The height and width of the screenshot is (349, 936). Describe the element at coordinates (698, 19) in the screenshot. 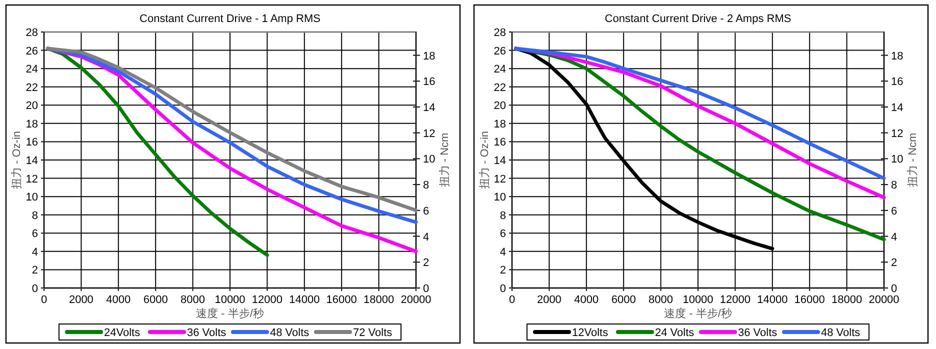

I see `chart-title: Constant Current Drive - 2 Amps RMS` at that location.